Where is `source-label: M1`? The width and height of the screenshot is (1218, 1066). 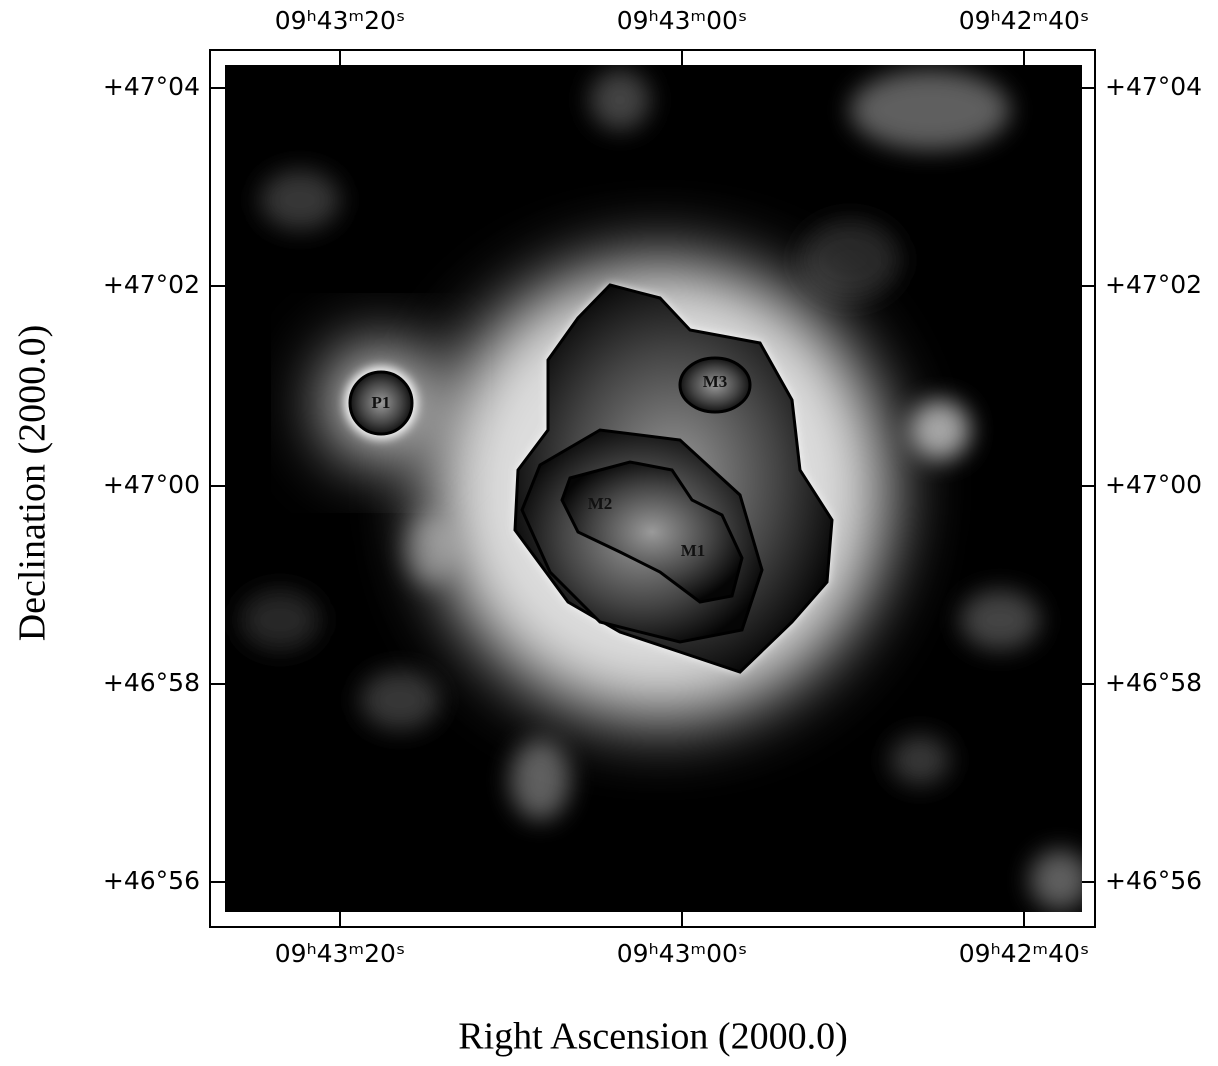
source-label: M1 is located at coordinates (693, 550).